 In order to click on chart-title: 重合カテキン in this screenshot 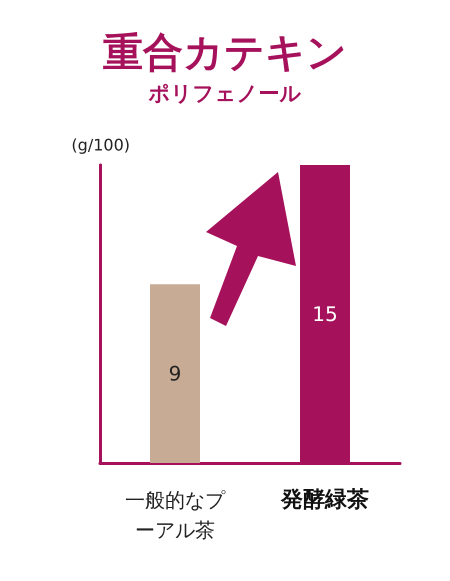, I will do `click(225, 53)`.